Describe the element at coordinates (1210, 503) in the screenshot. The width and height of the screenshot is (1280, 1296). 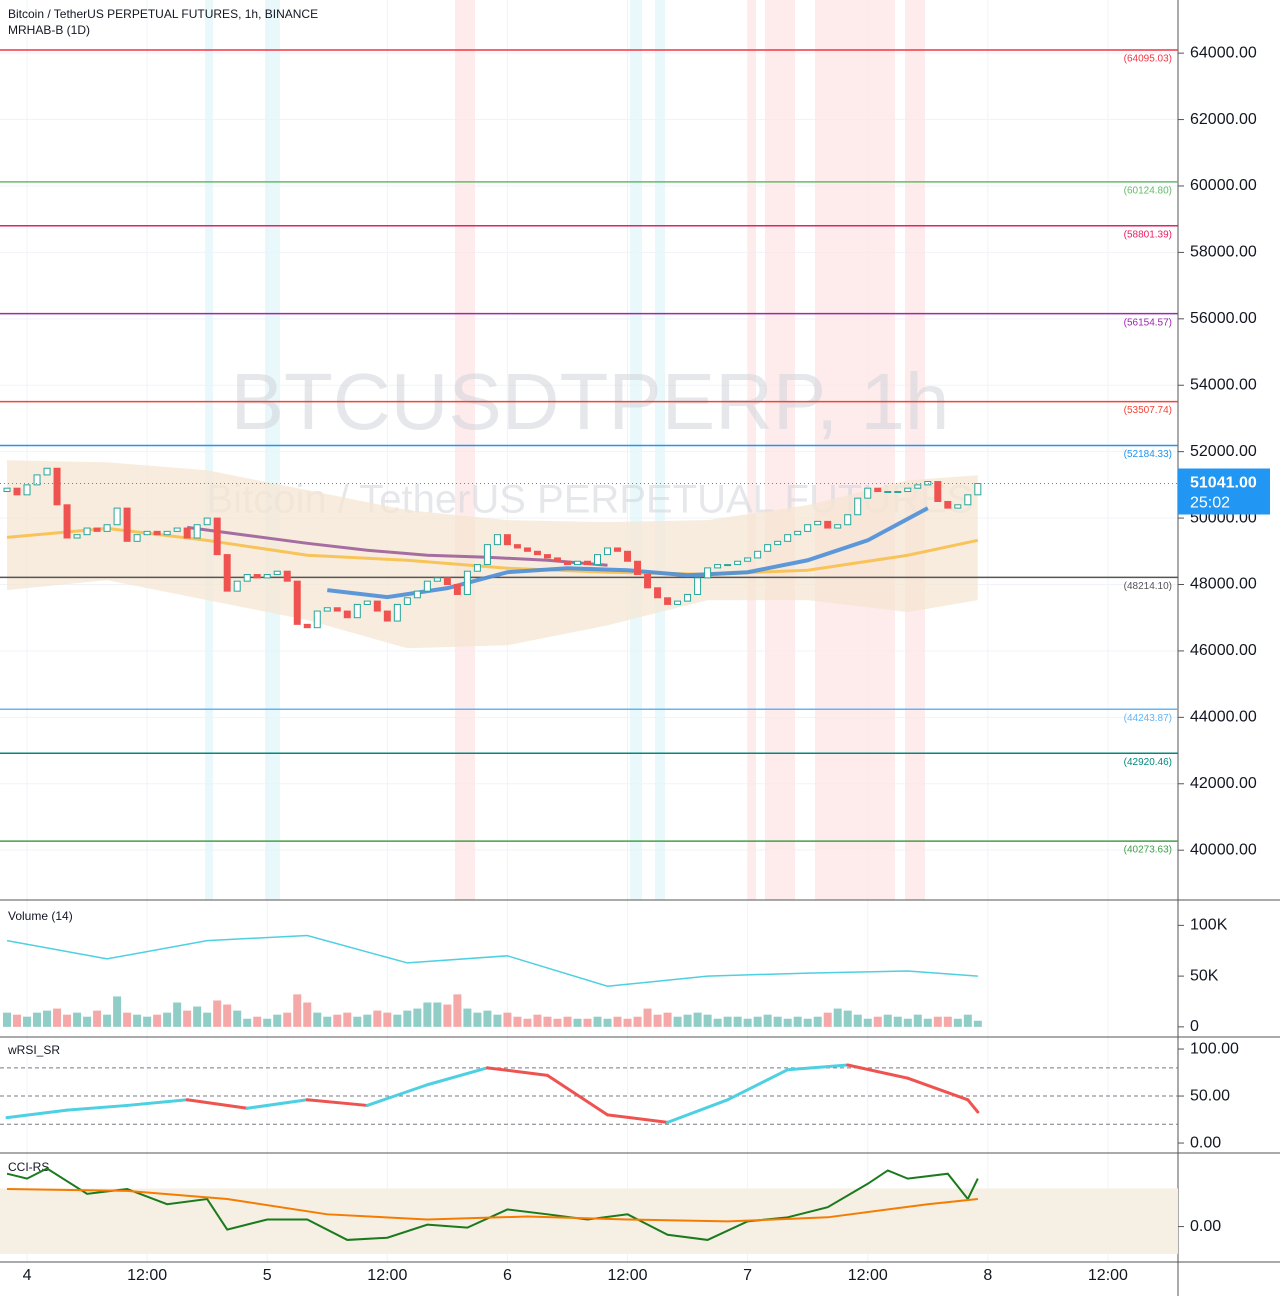
I see `countdown: 25:02` at that location.